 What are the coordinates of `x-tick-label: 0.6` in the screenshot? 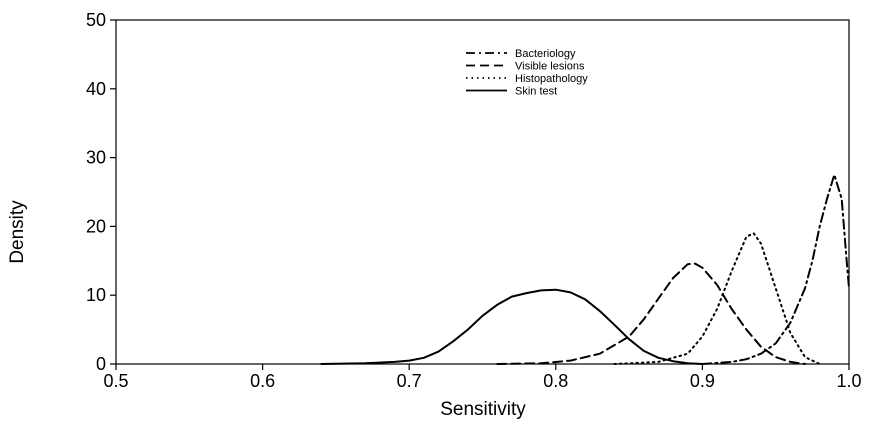 It's located at (262, 381).